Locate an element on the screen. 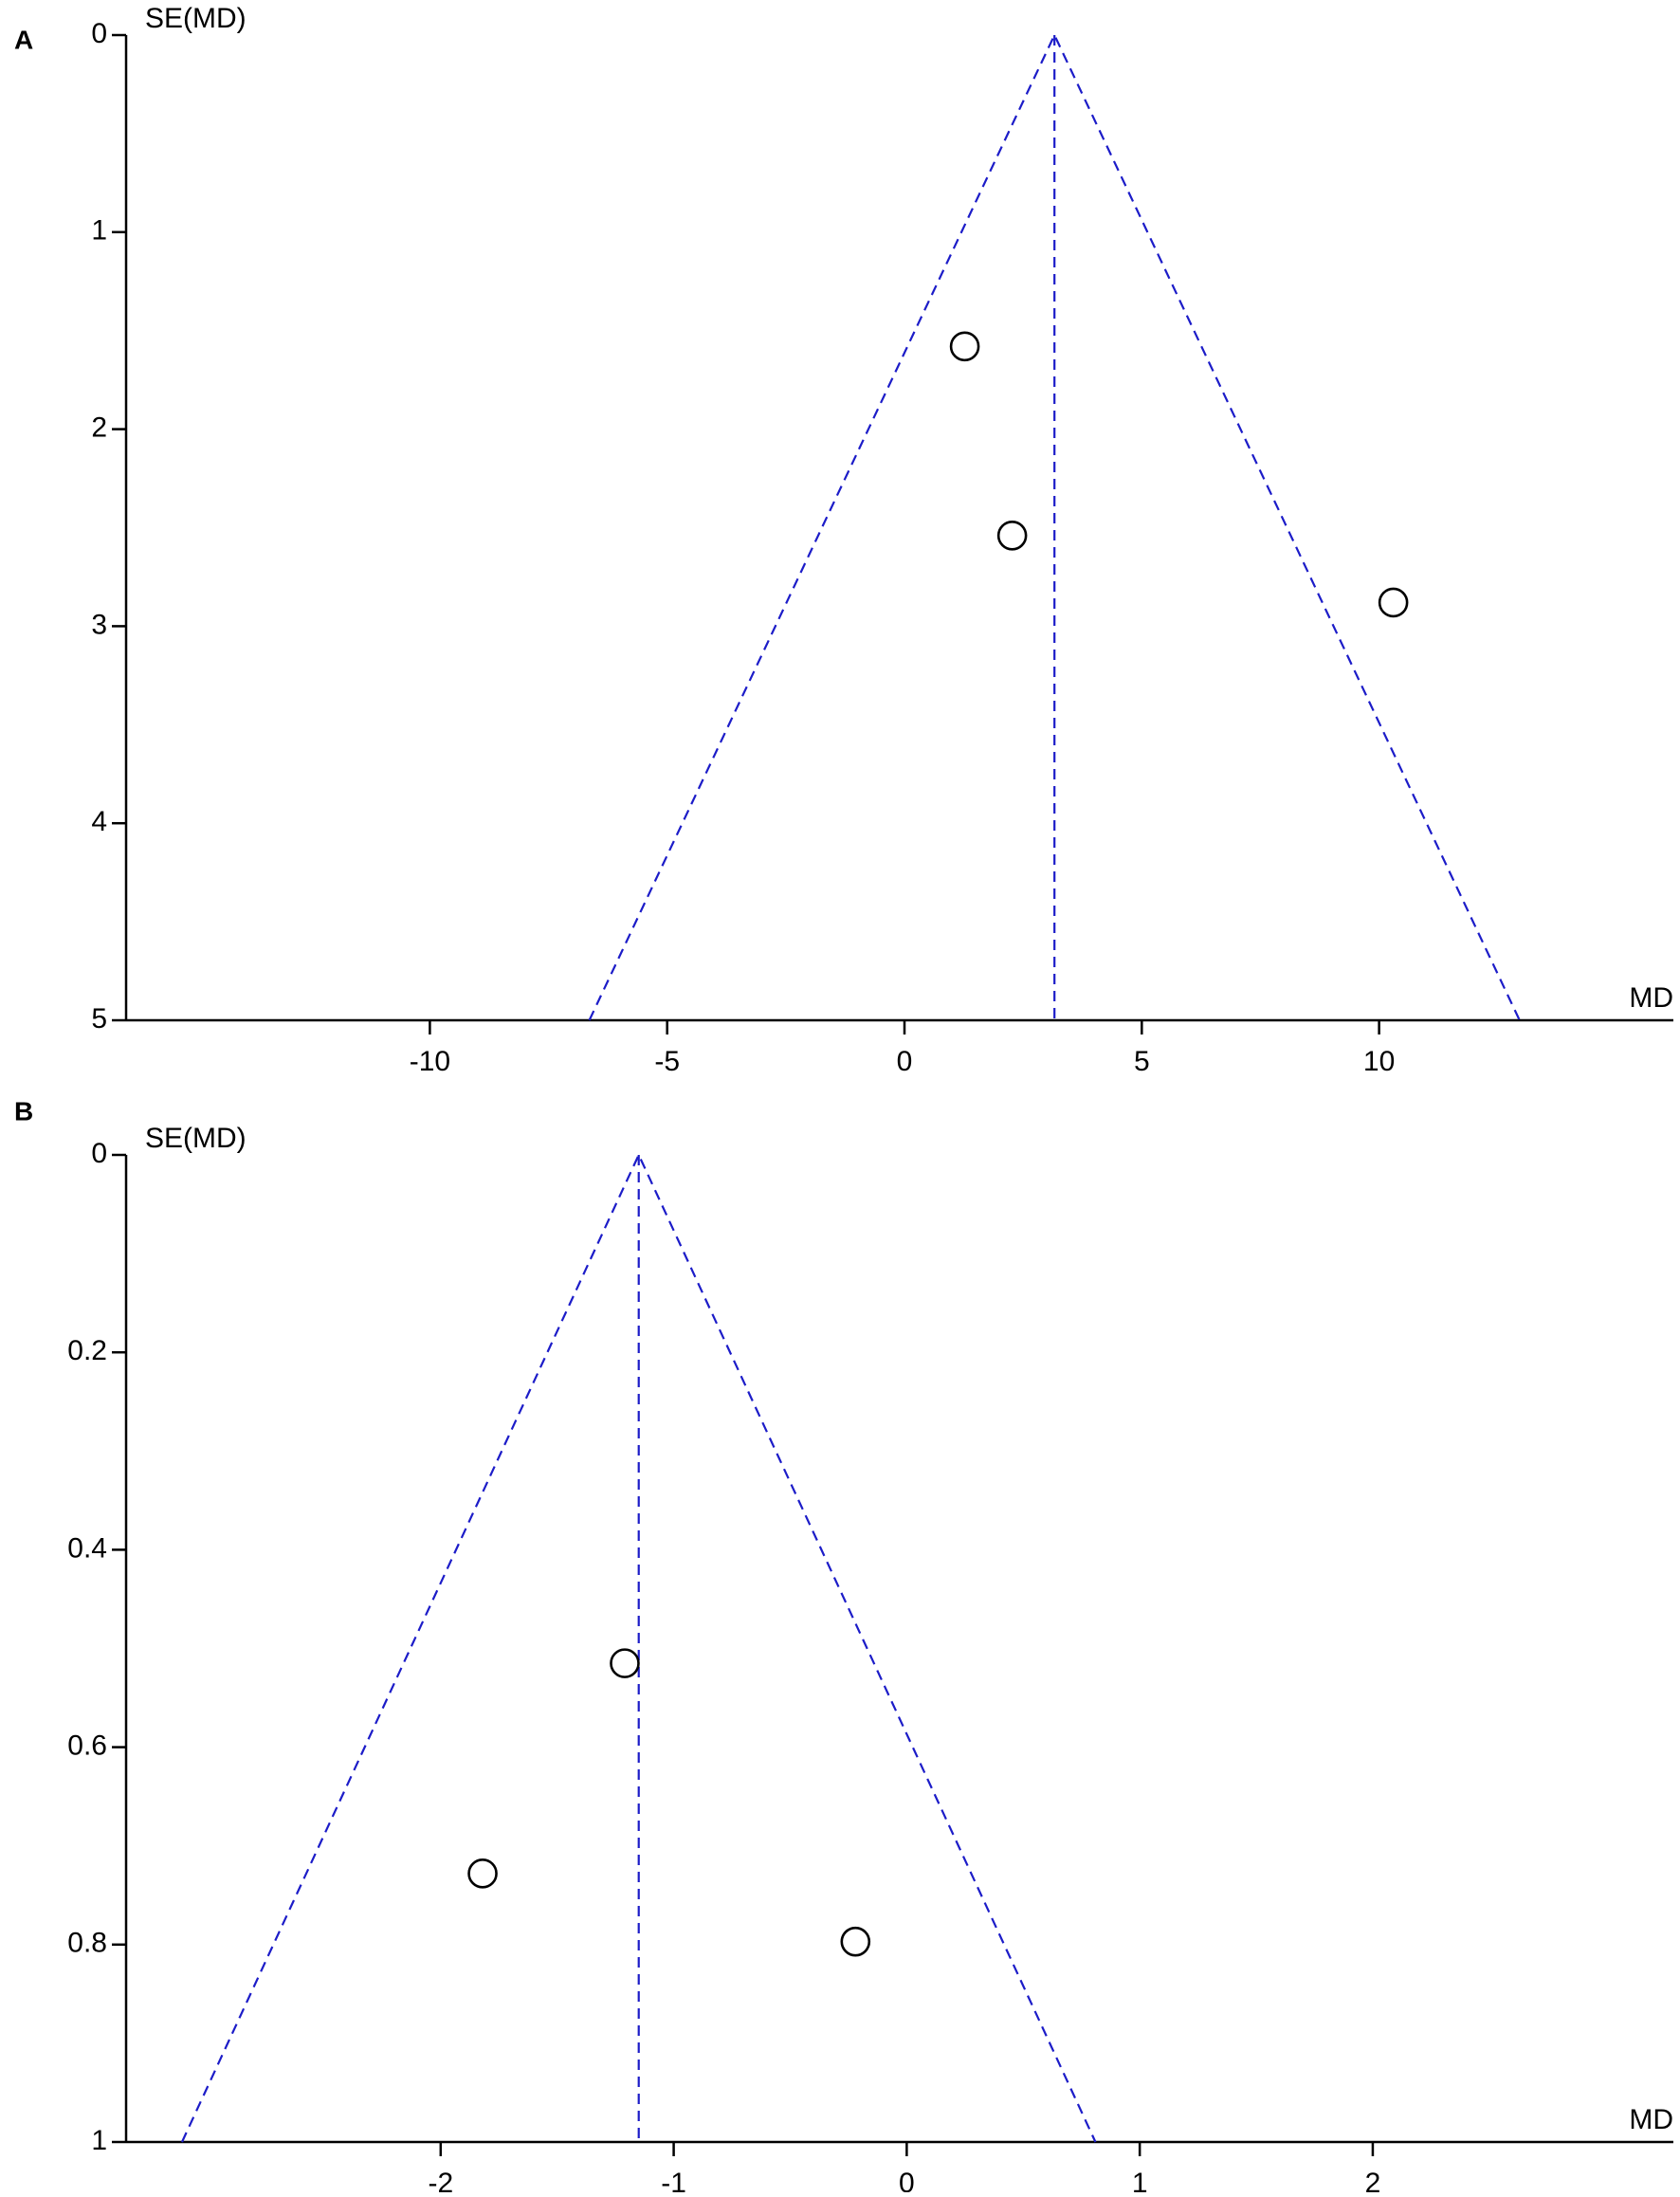 This screenshot has width=1680, height=2197. y-tick-label: 0.4 is located at coordinates (87, 1548).